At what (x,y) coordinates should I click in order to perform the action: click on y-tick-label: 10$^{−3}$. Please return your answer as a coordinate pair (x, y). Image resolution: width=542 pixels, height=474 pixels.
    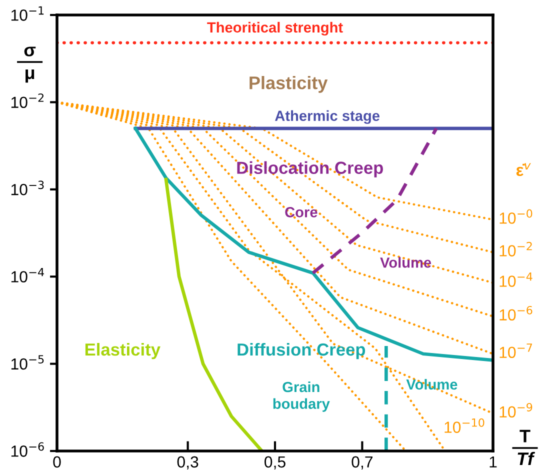
    Looking at the image, I should click on (27, 188).